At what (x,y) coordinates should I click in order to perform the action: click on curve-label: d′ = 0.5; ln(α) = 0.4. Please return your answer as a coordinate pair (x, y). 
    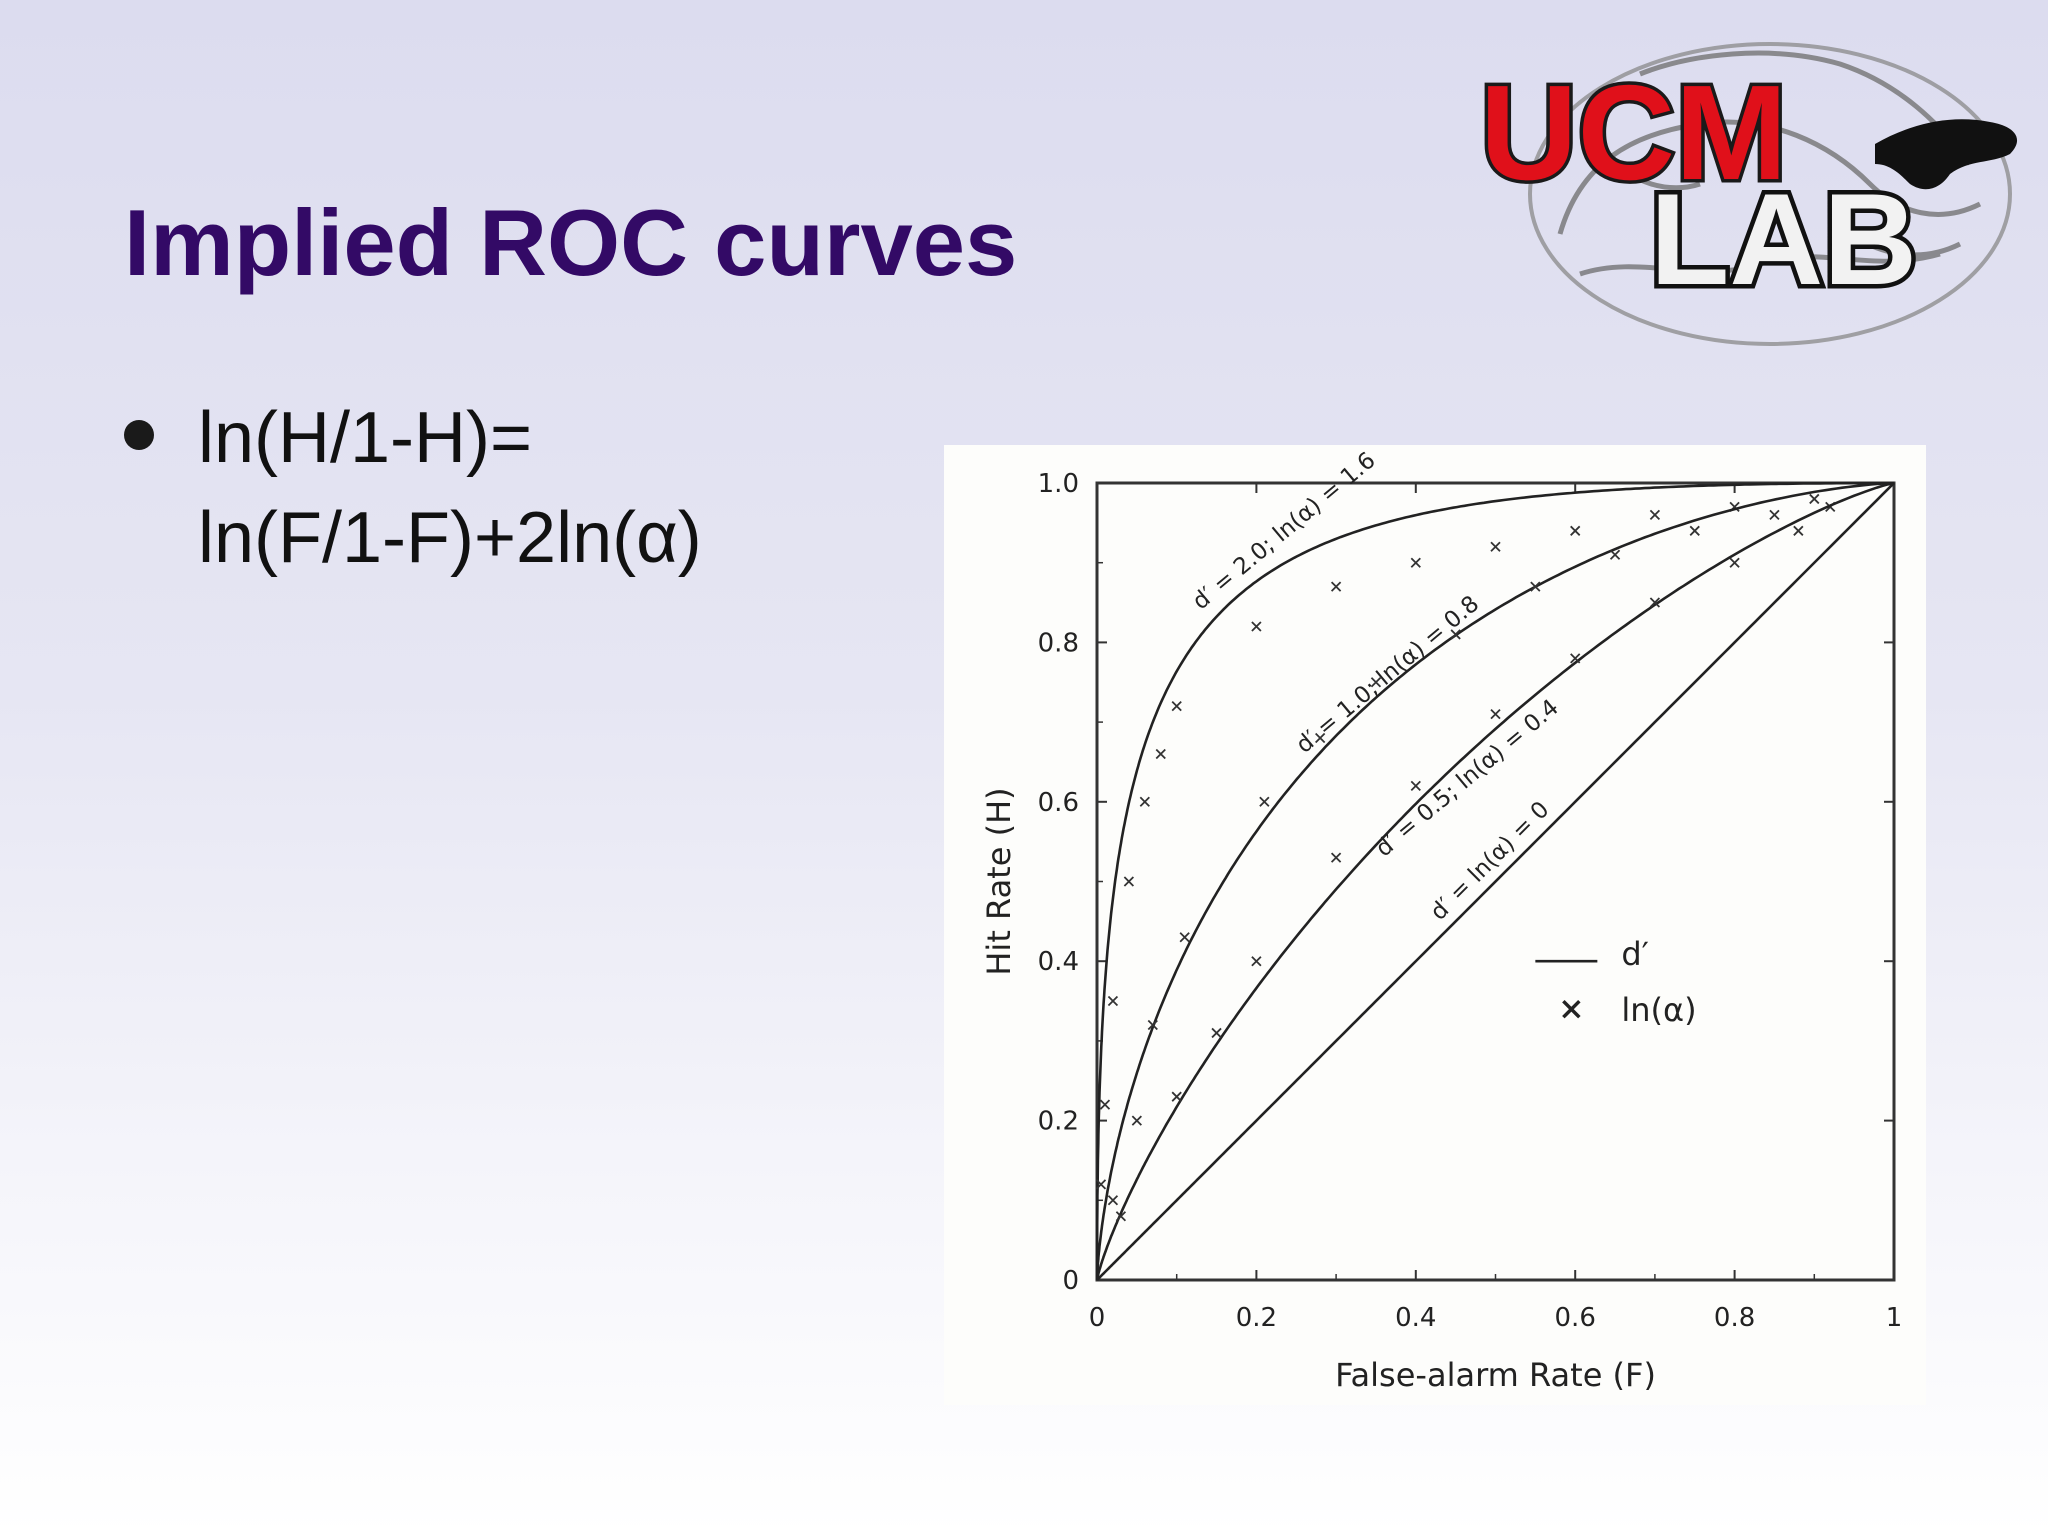
    Looking at the image, I should click on (1467, 778).